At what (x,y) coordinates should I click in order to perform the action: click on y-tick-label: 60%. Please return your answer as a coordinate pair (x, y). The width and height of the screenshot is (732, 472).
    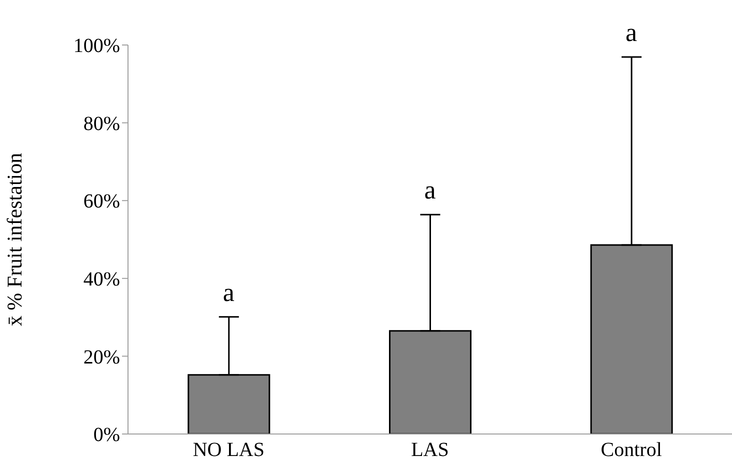
    Looking at the image, I should click on (101, 201).